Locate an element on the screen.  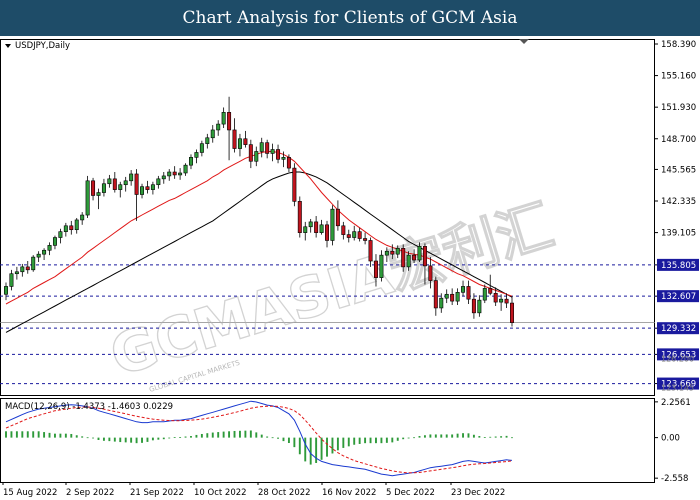
price-tick-label: 148.700 is located at coordinates (678, 140).